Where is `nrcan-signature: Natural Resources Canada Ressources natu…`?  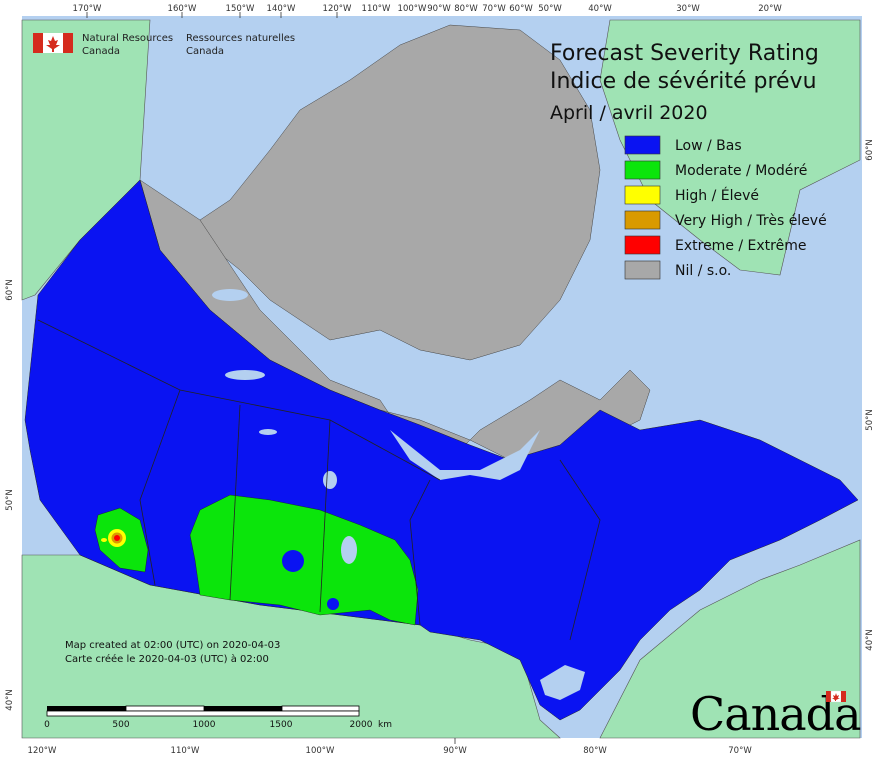 nrcan-signature: Natural Resources Canada Ressources natu… is located at coordinates (164, 45).